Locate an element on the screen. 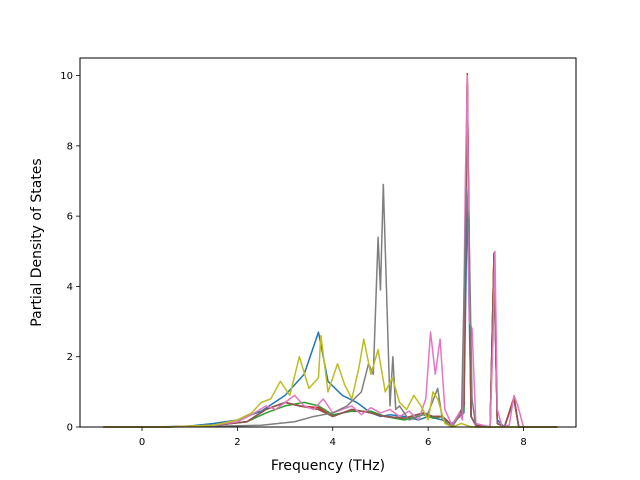 The image size is (640, 480). x-tick-label: 0 is located at coordinates (142, 442).